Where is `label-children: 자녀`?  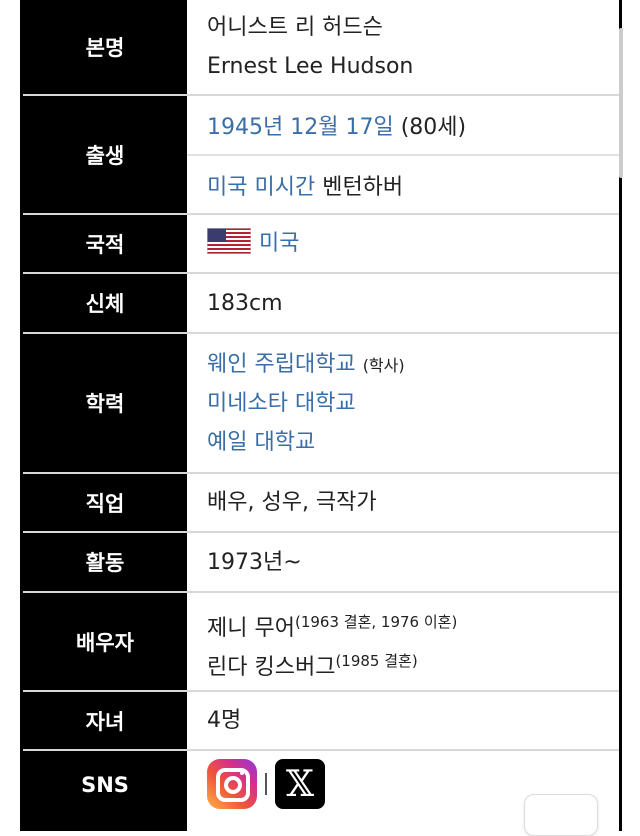 label-children: 자녀 is located at coordinates (105, 720).